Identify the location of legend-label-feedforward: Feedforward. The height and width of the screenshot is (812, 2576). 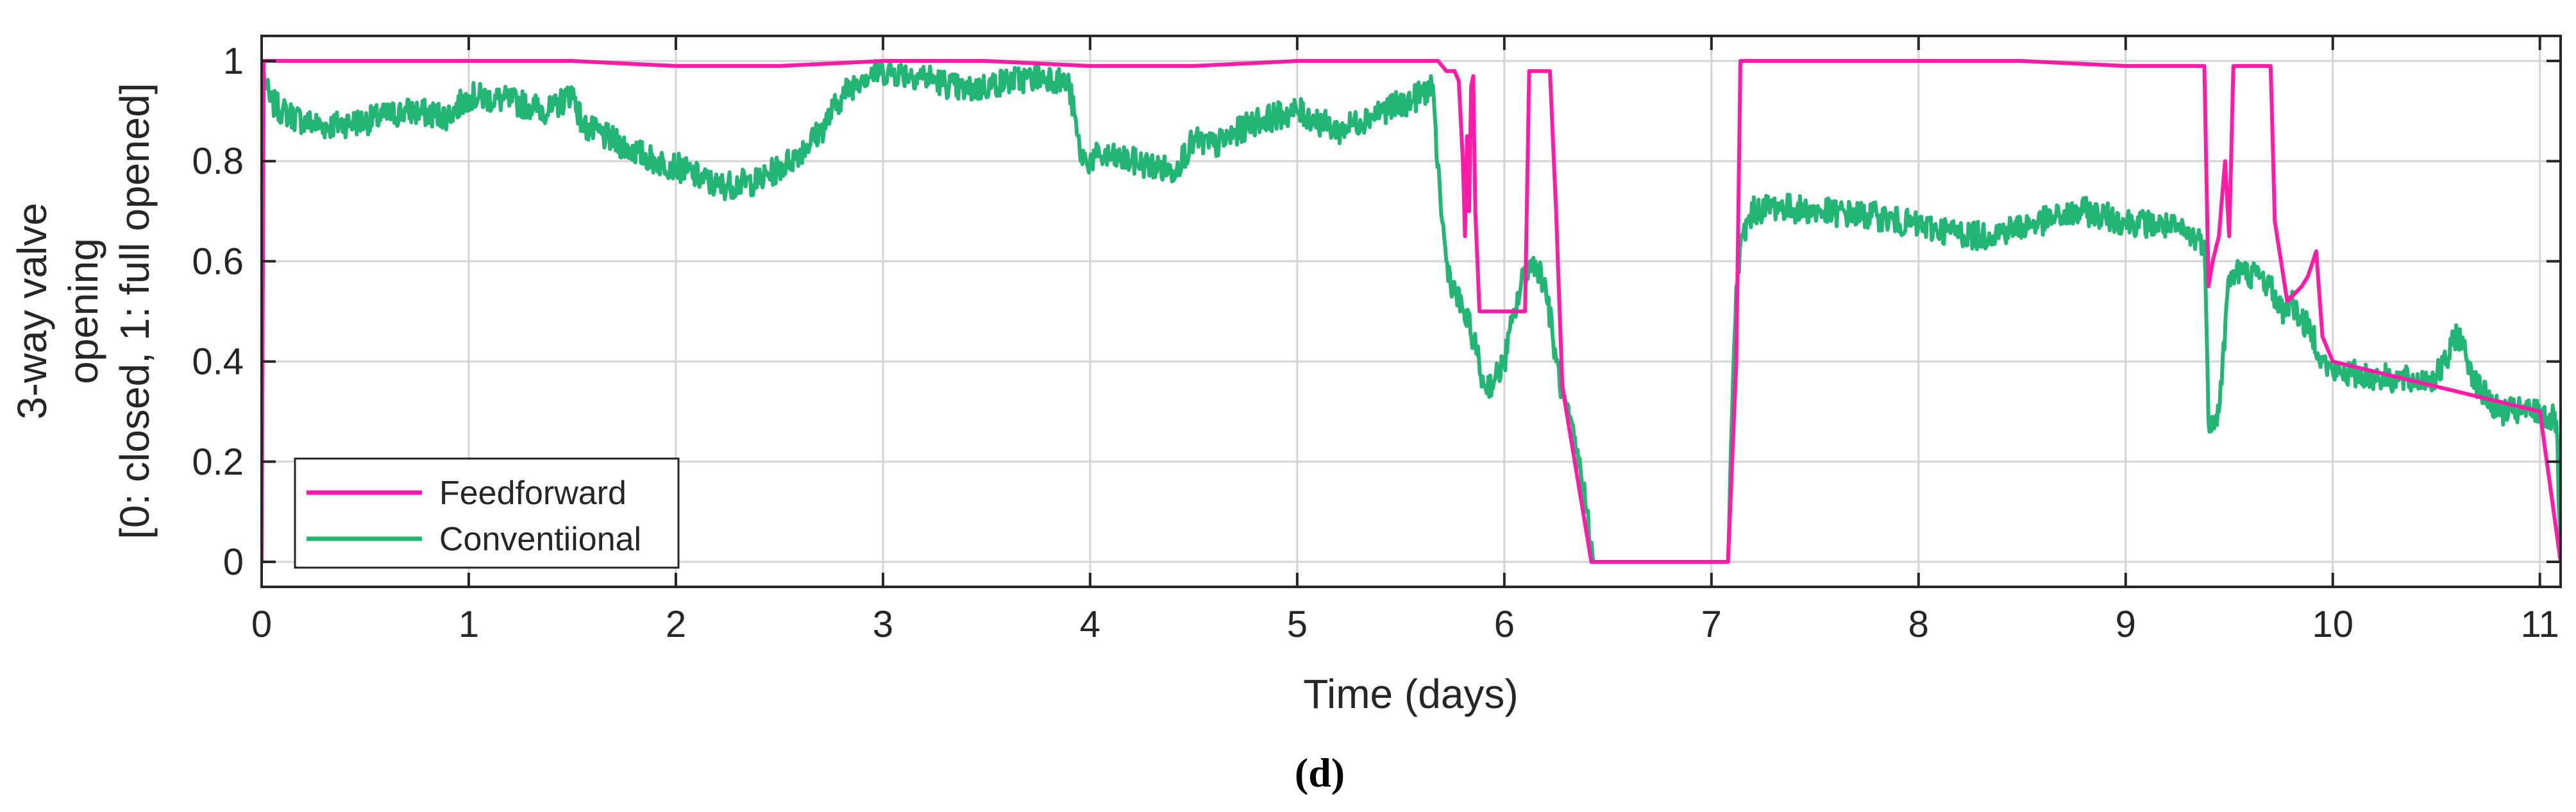
(533, 493).